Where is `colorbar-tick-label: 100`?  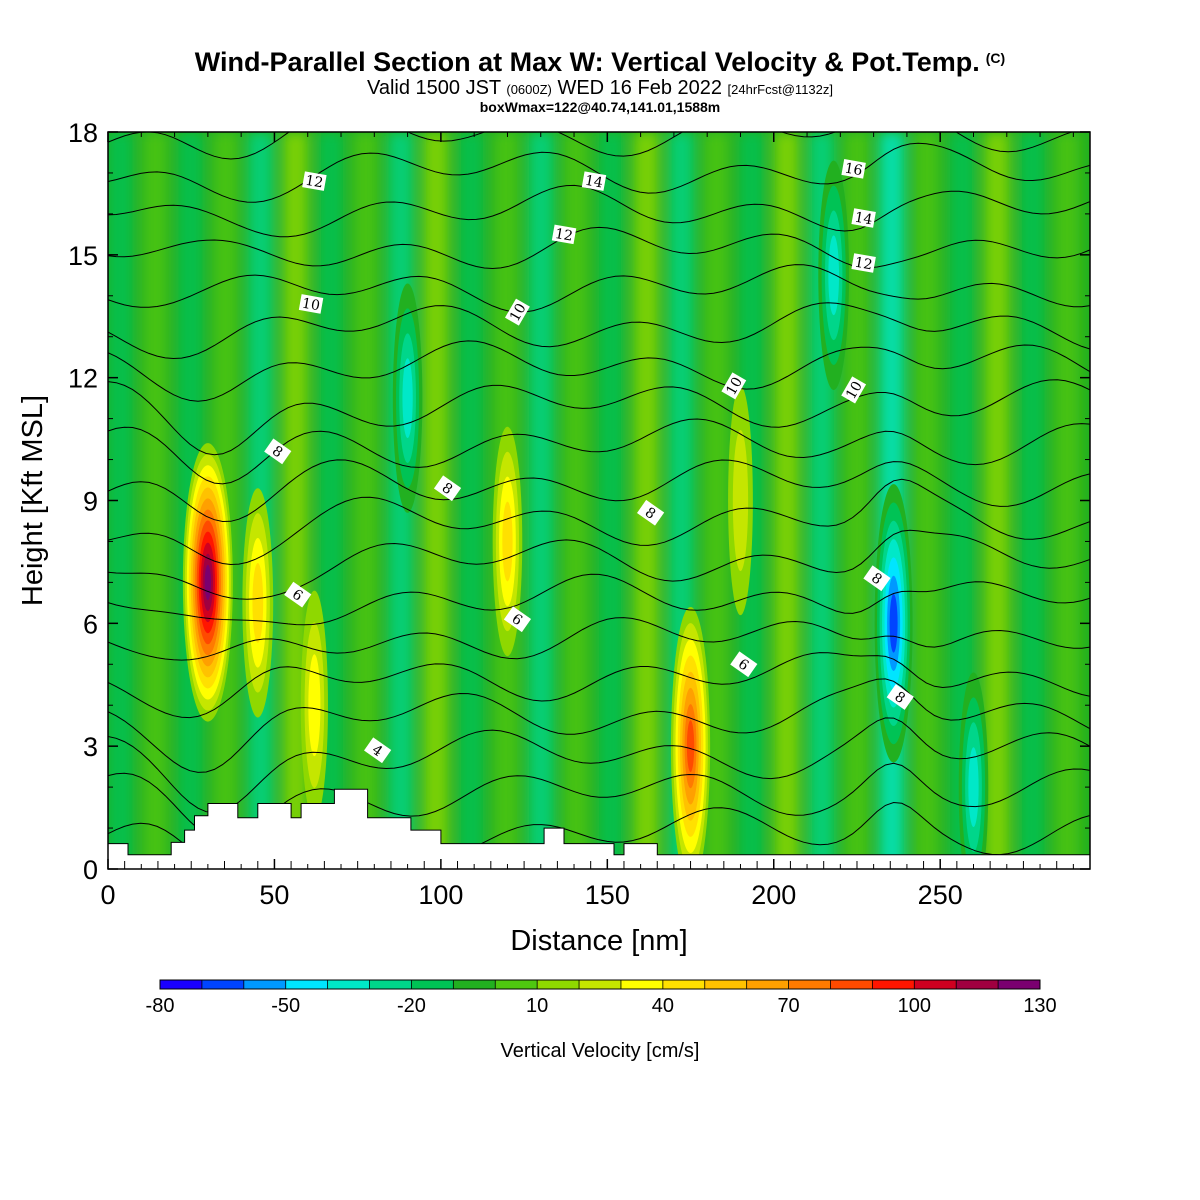
colorbar-tick-label: 100 is located at coordinates (914, 1006).